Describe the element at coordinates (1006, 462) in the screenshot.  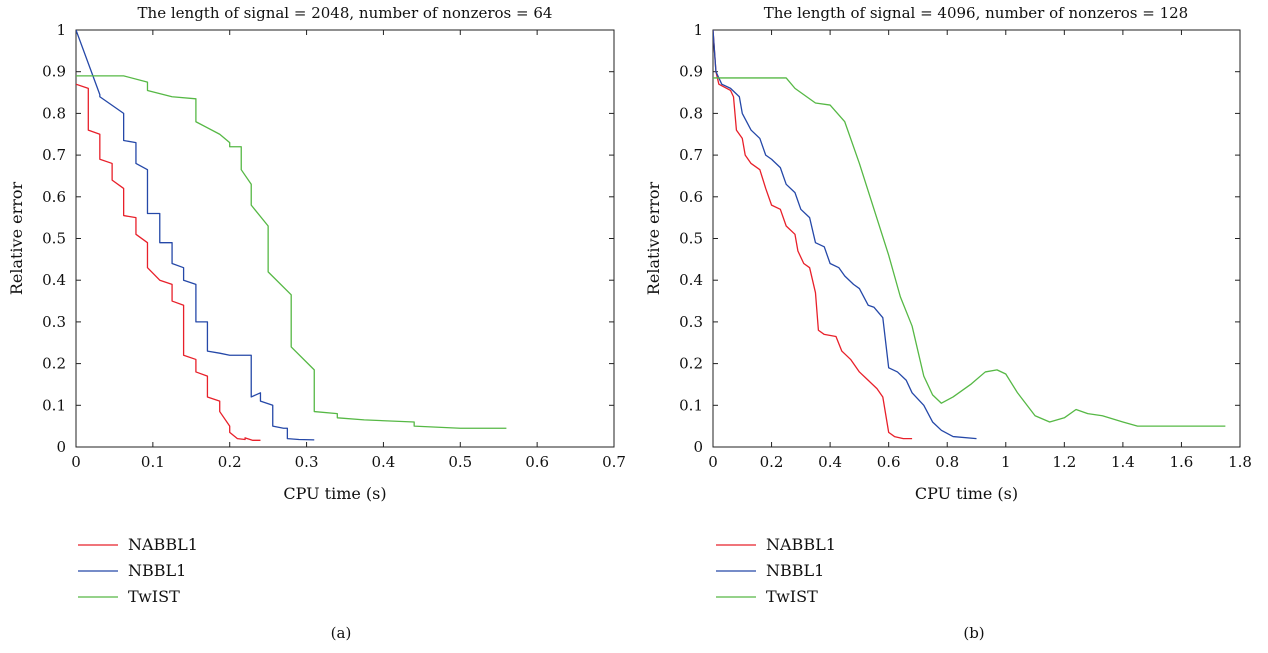
I see `x-tick-label: 1` at that location.